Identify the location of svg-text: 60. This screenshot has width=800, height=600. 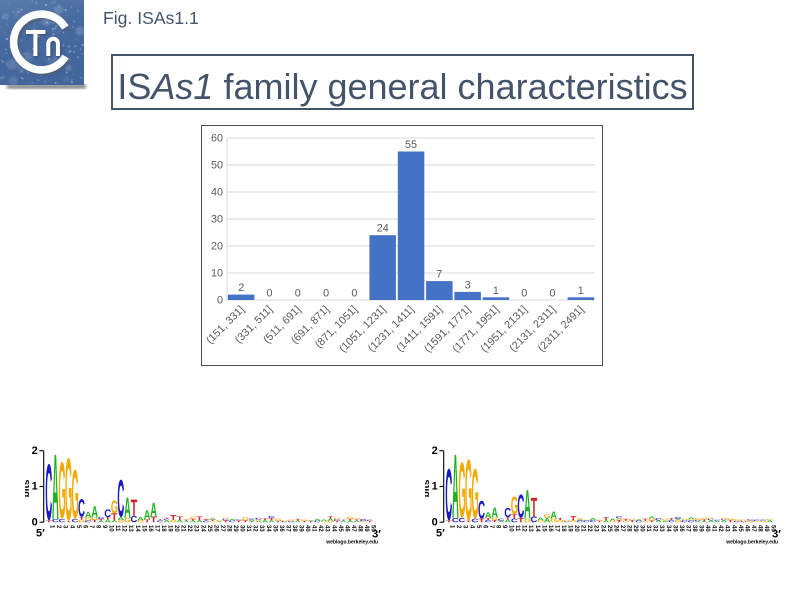
(217, 139).